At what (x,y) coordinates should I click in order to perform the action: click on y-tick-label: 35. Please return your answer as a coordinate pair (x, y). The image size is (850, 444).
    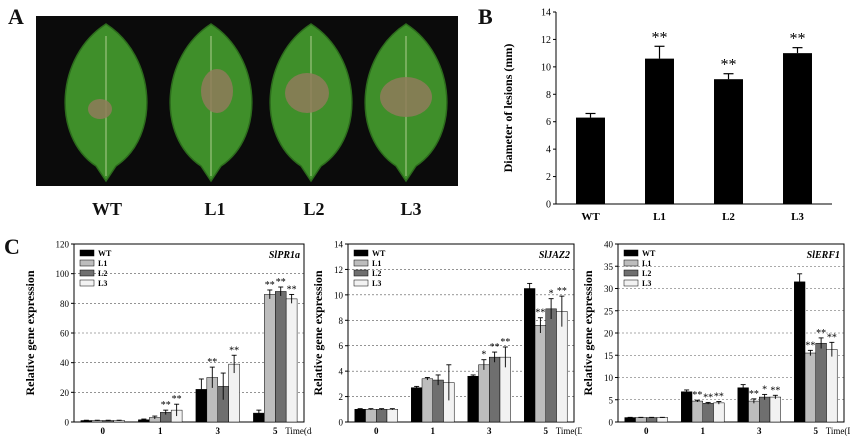
    Looking at the image, I should click on (609, 267).